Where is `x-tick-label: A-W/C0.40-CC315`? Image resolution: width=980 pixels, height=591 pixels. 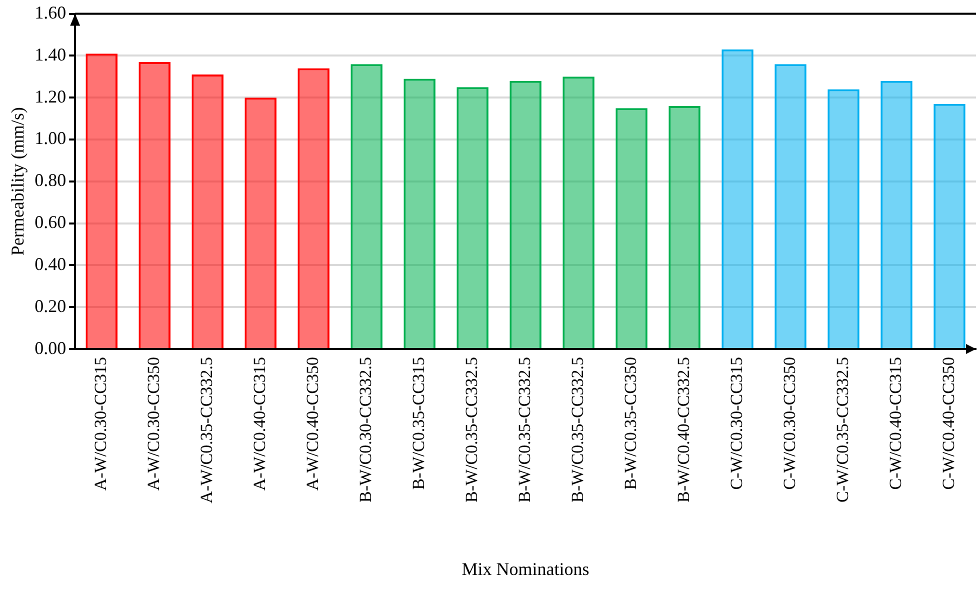 x-tick-label: A-W/C0.40-CC315 is located at coordinates (260, 424).